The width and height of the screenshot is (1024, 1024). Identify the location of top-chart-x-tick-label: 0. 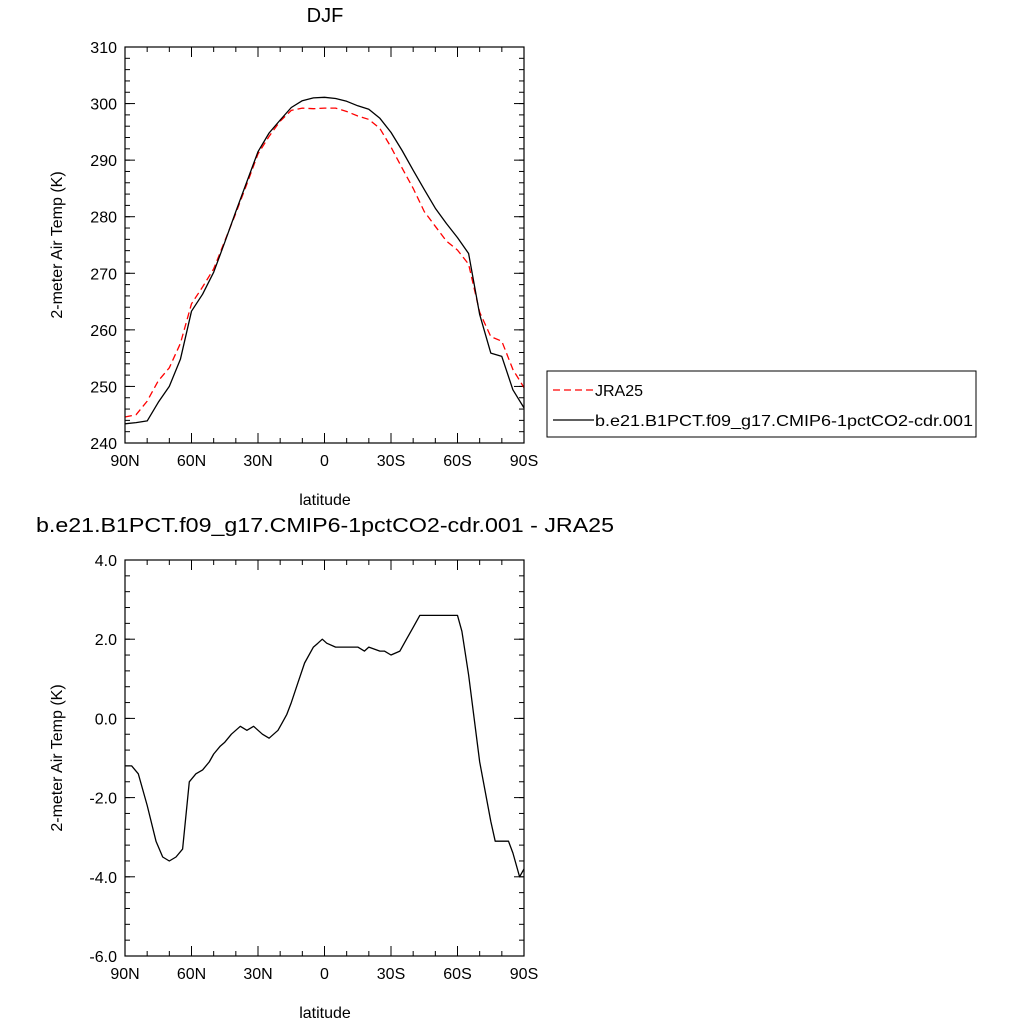
(324, 461).